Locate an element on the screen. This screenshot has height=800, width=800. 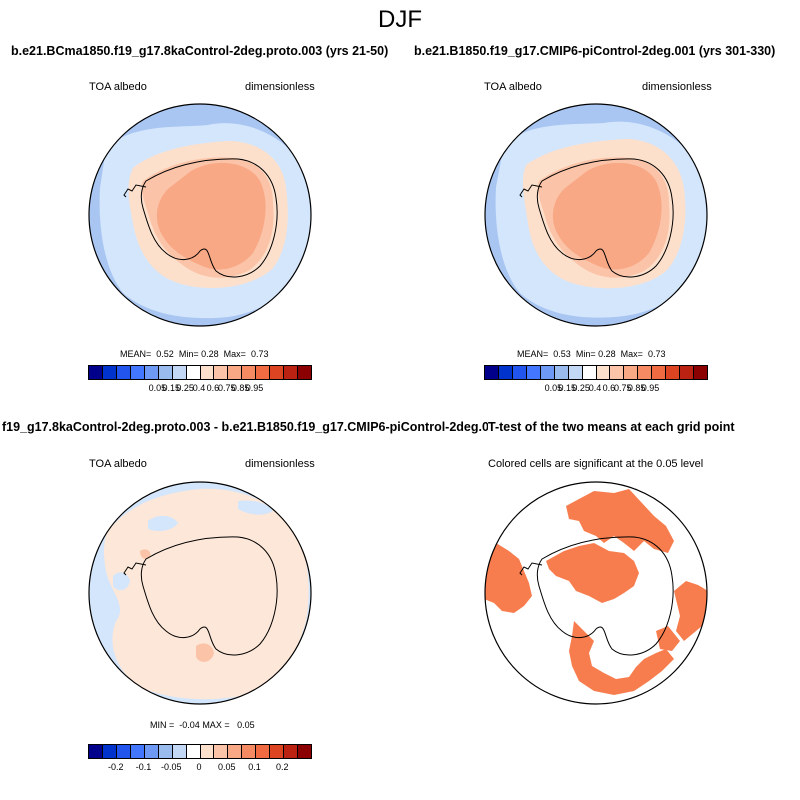
colorbar-bl-labels: -0.2 -0.1 -0.05 0 0.05 0.1 0.2 is located at coordinates (200, 768).